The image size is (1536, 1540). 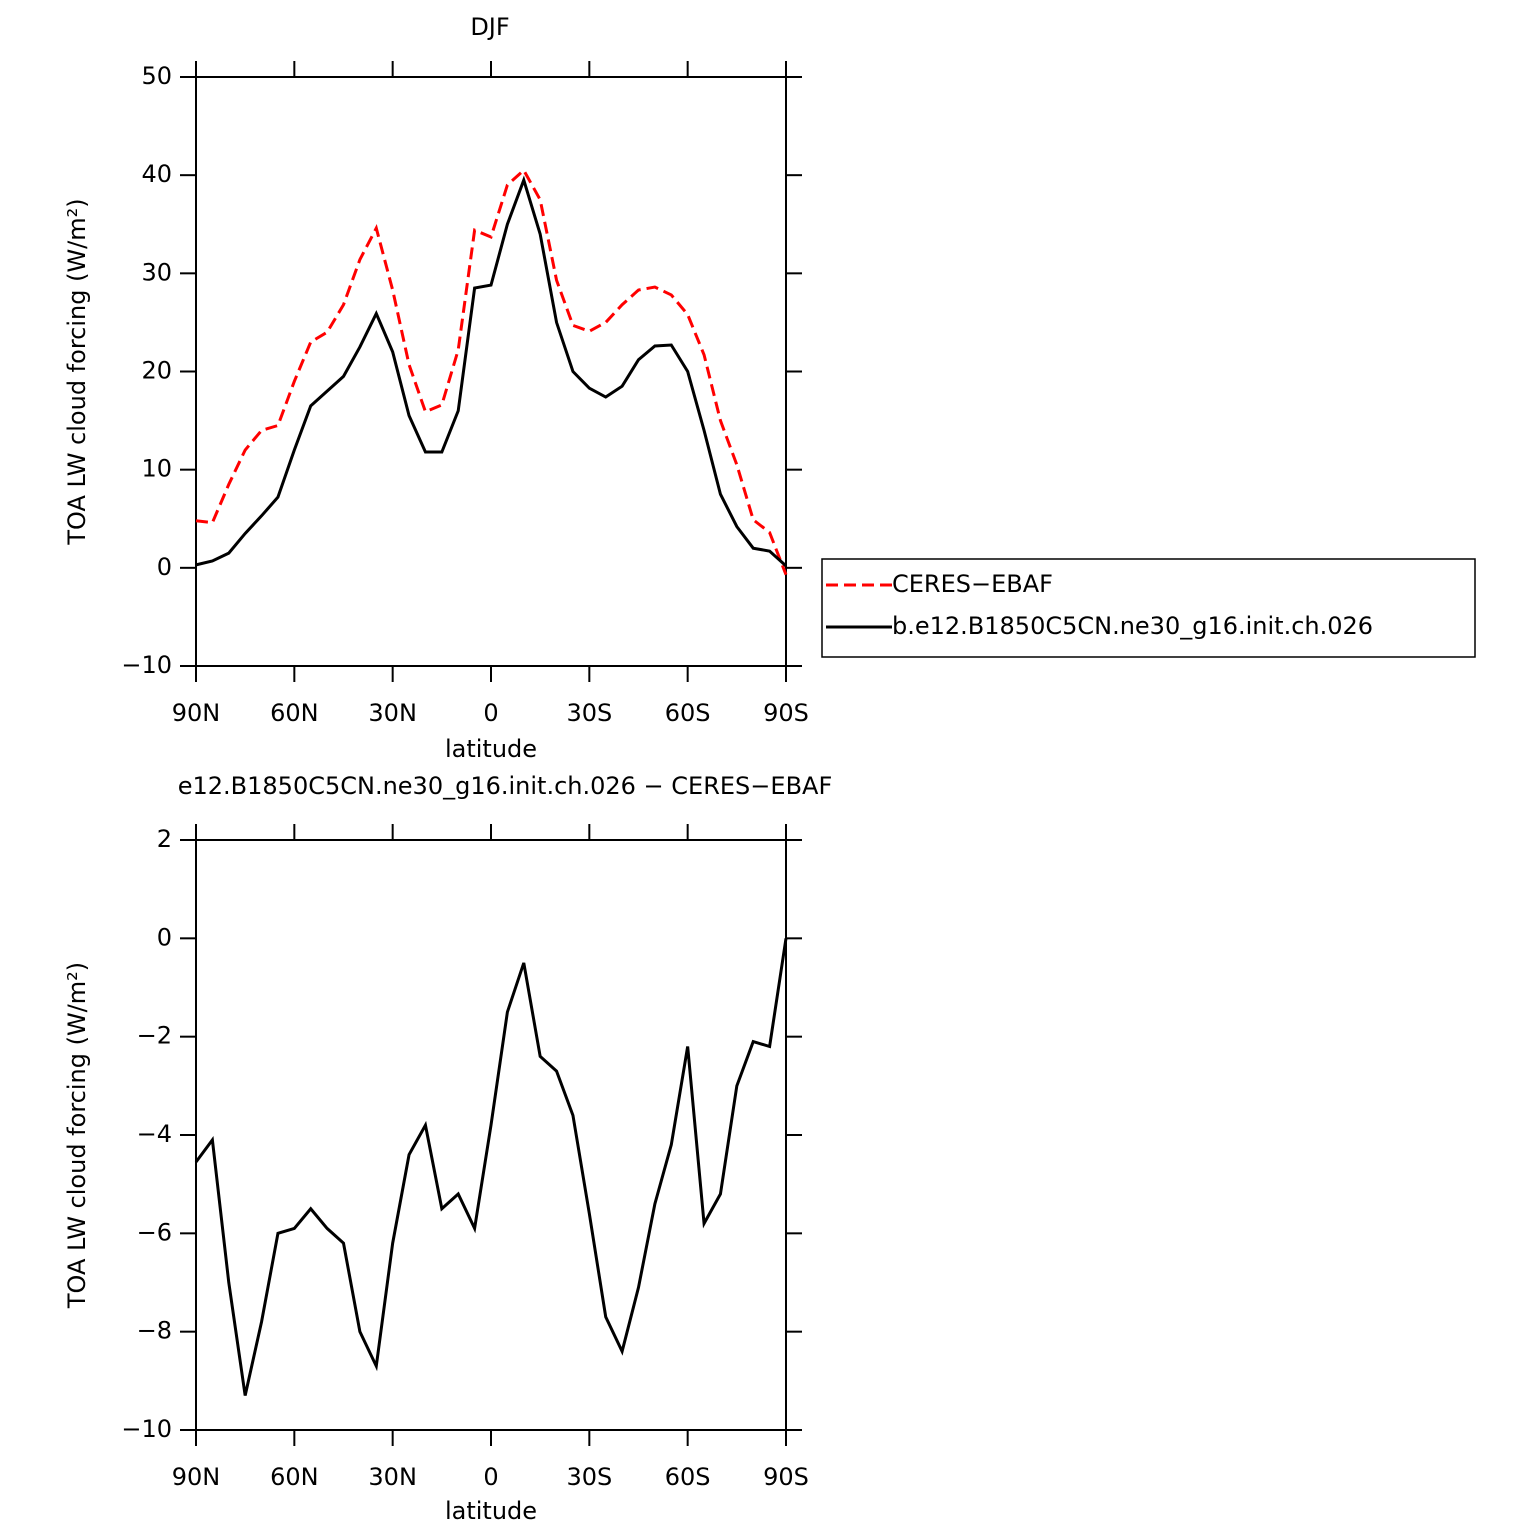 What do you see at coordinates (156, 371) in the screenshot?
I see `y-tick-label: 20` at bounding box center [156, 371].